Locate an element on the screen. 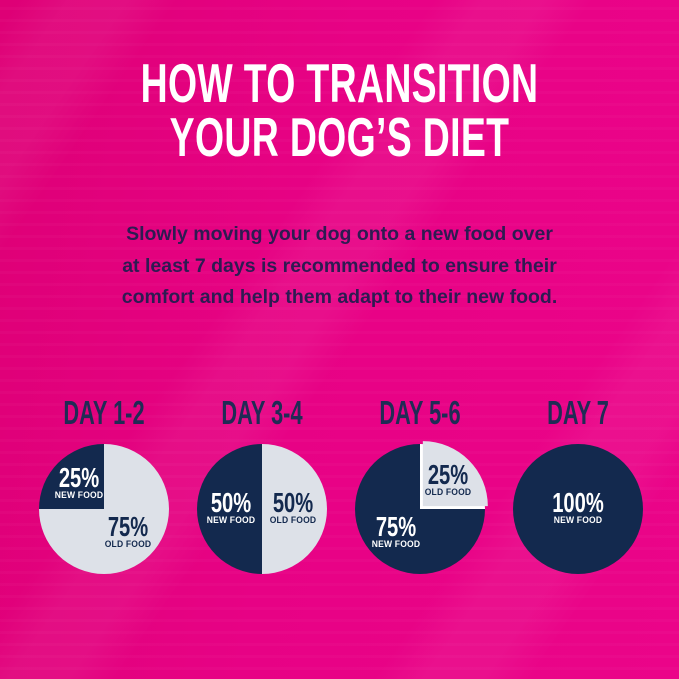  title-line-1: HOW TO TRANSITION is located at coordinates (339, 83).